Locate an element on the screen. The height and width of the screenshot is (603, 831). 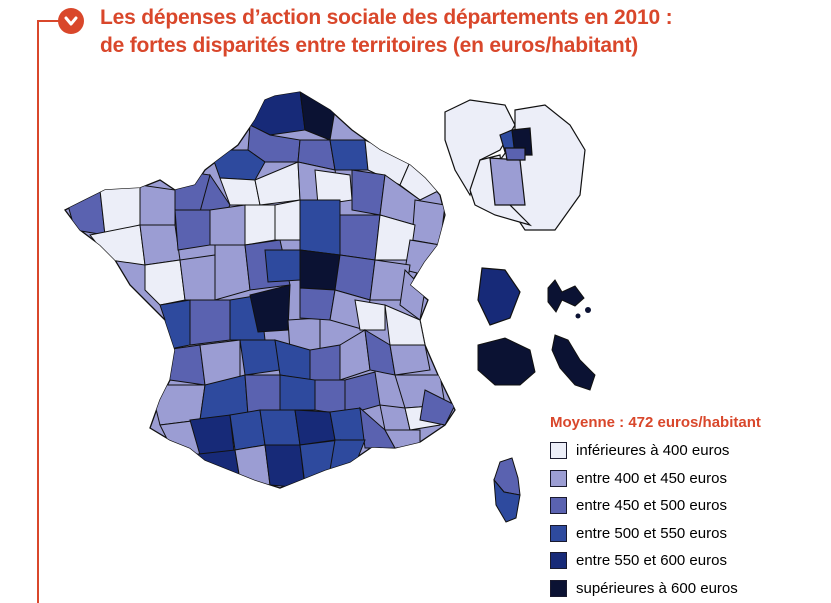
legend-label: entre 500 et 550 euros is located at coordinates (651, 533).